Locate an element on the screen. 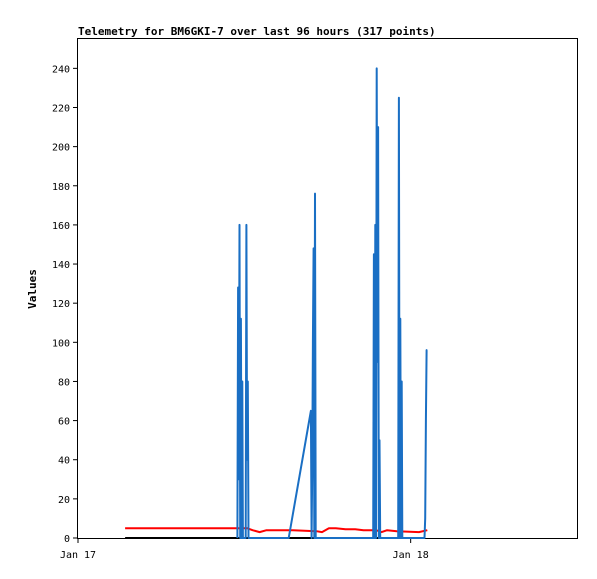 This screenshot has height=579, width=597. y-tick-label: 180 is located at coordinates (61, 187).